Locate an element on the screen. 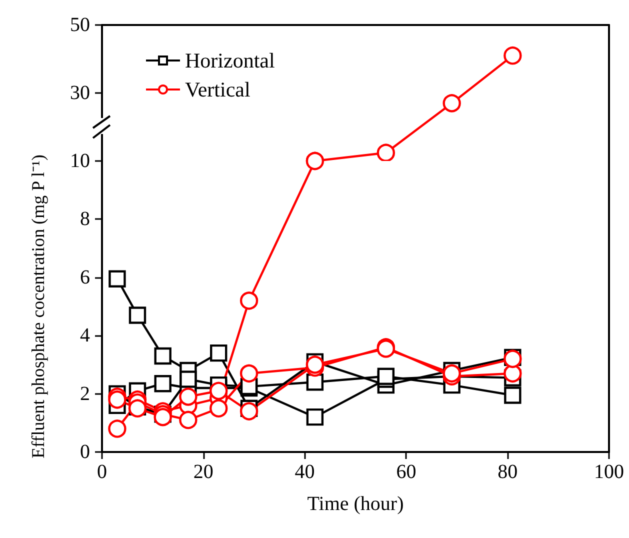 This screenshot has width=629, height=538. legend-label: Vertical is located at coordinates (217, 90).